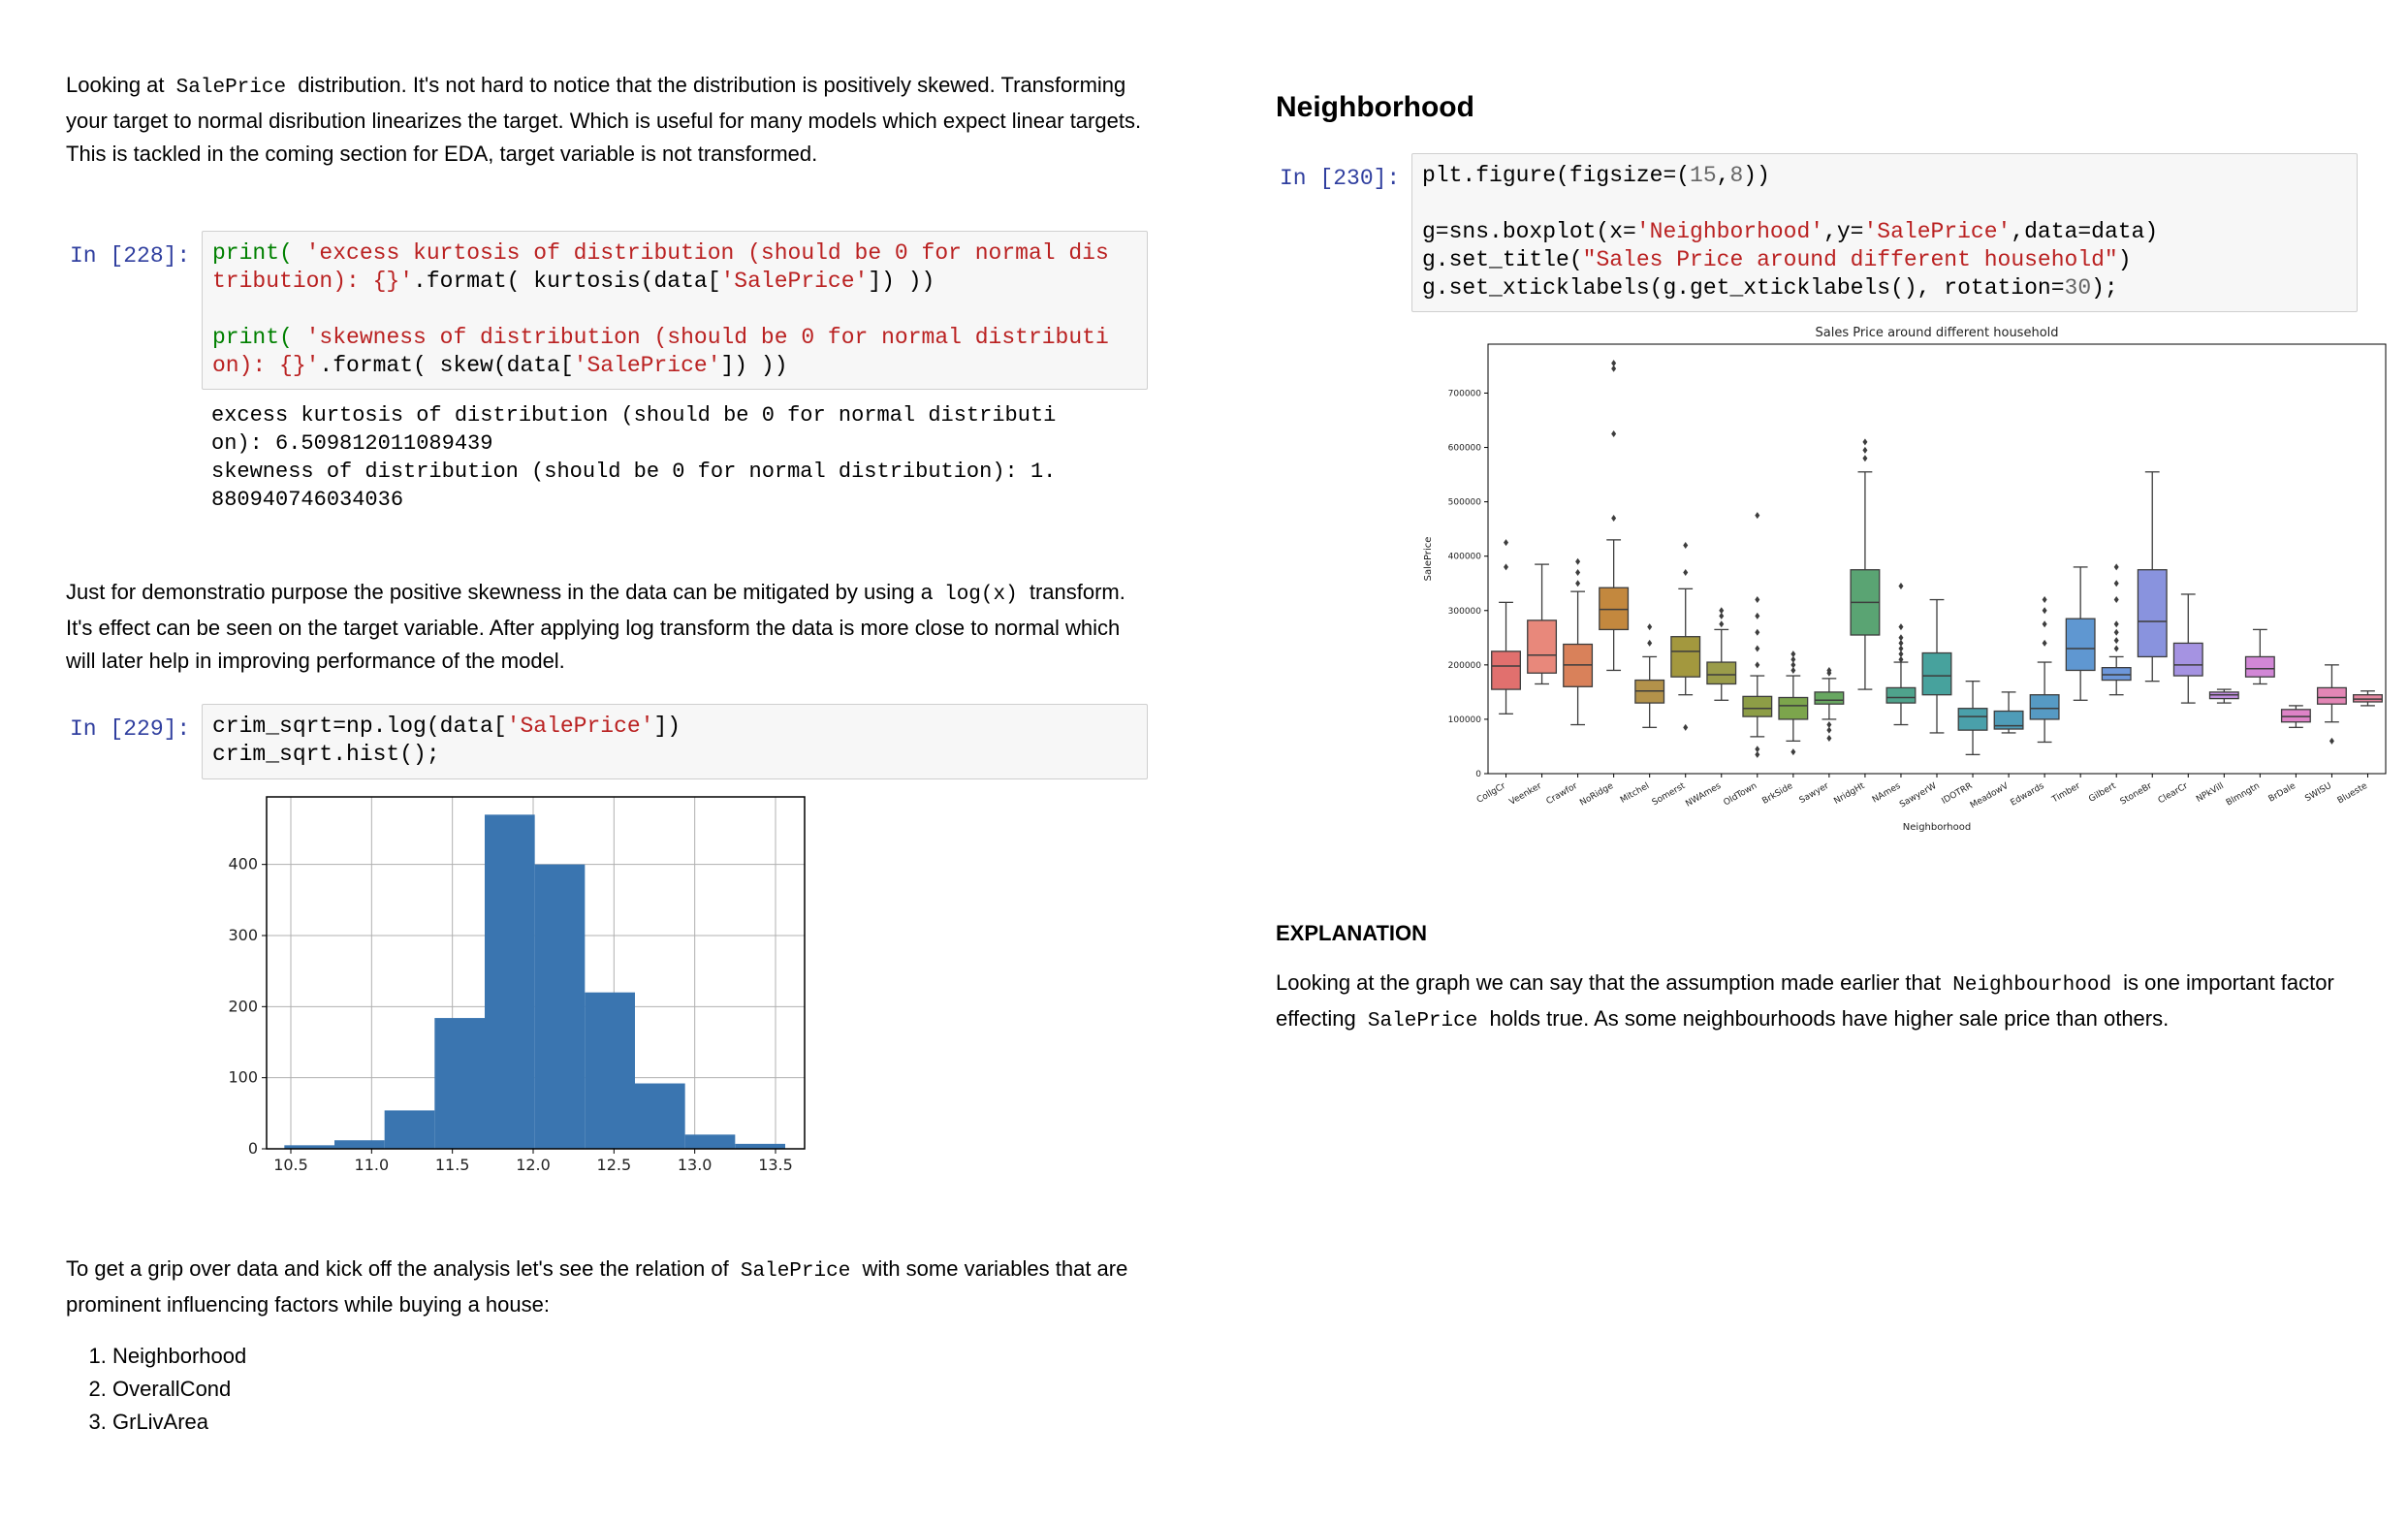  I want to click on cell-229-prompt: In [229]:, so click(130, 729).